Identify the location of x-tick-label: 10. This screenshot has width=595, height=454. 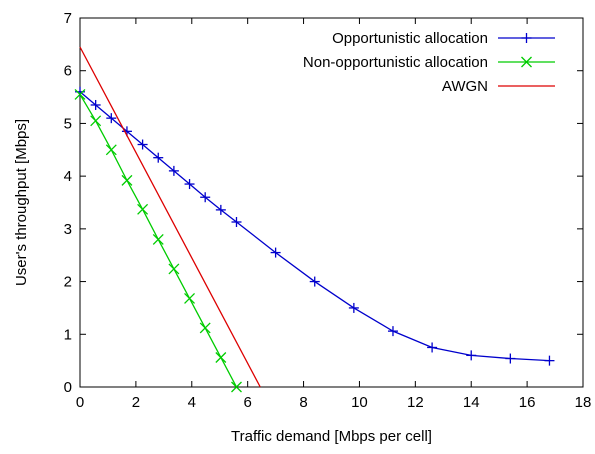
(359, 402).